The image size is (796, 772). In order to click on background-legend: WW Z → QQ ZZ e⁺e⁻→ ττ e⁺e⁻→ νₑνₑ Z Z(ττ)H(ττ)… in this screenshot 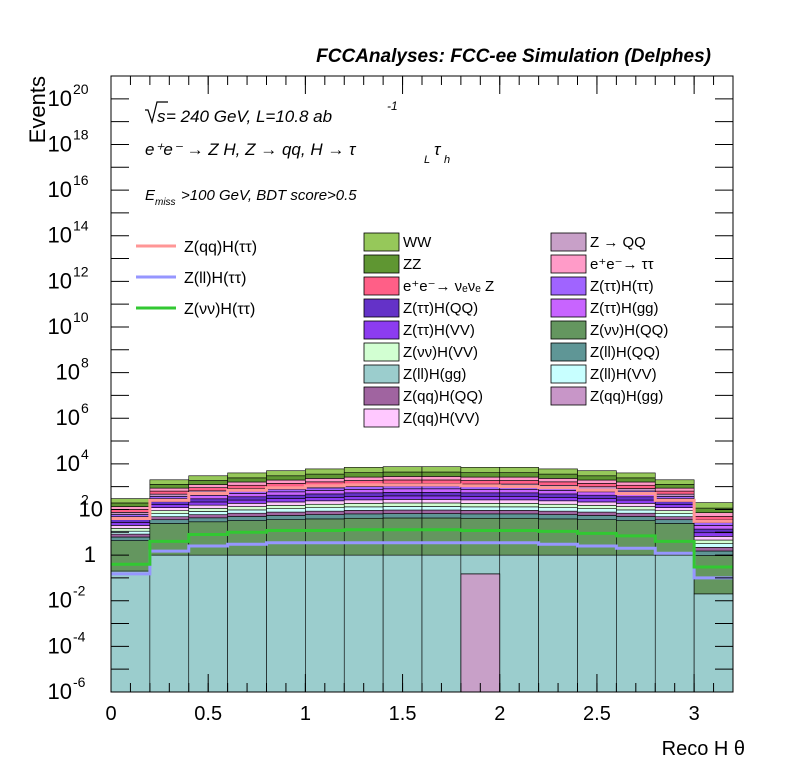, I will do `click(515, 330)`.